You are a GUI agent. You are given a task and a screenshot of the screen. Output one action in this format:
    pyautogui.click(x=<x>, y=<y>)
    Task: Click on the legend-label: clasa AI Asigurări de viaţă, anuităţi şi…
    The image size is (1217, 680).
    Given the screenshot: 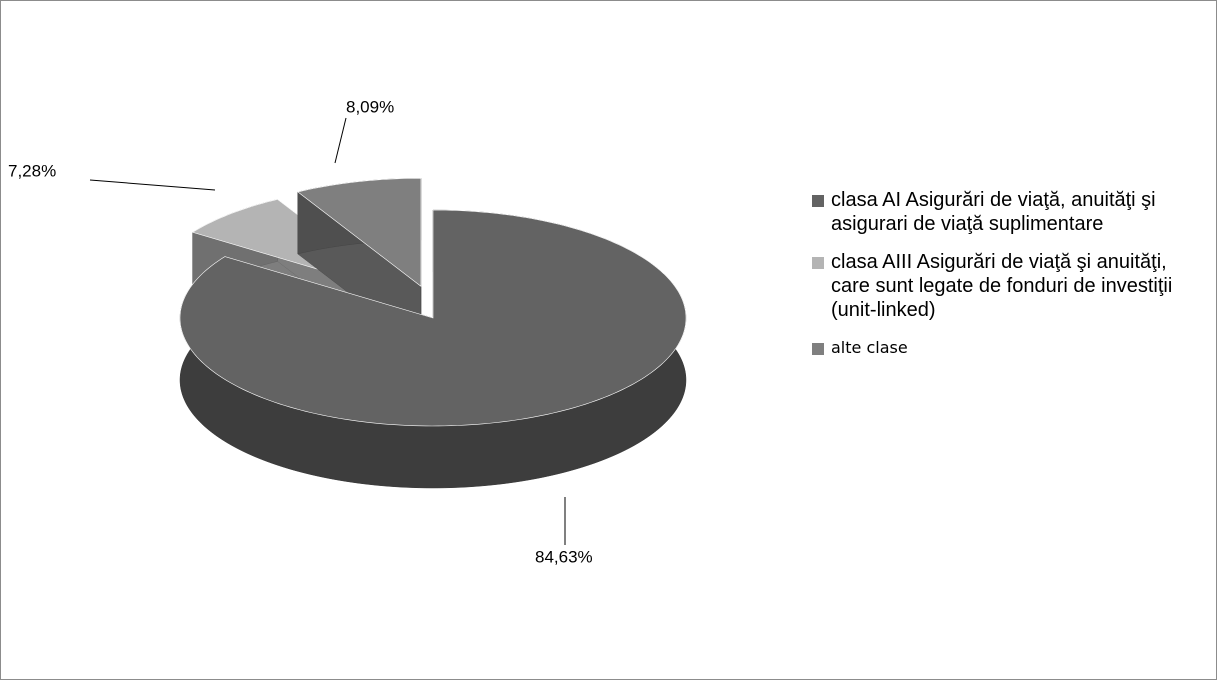 What is the action you would take?
    pyautogui.click(x=993, y=212)
    